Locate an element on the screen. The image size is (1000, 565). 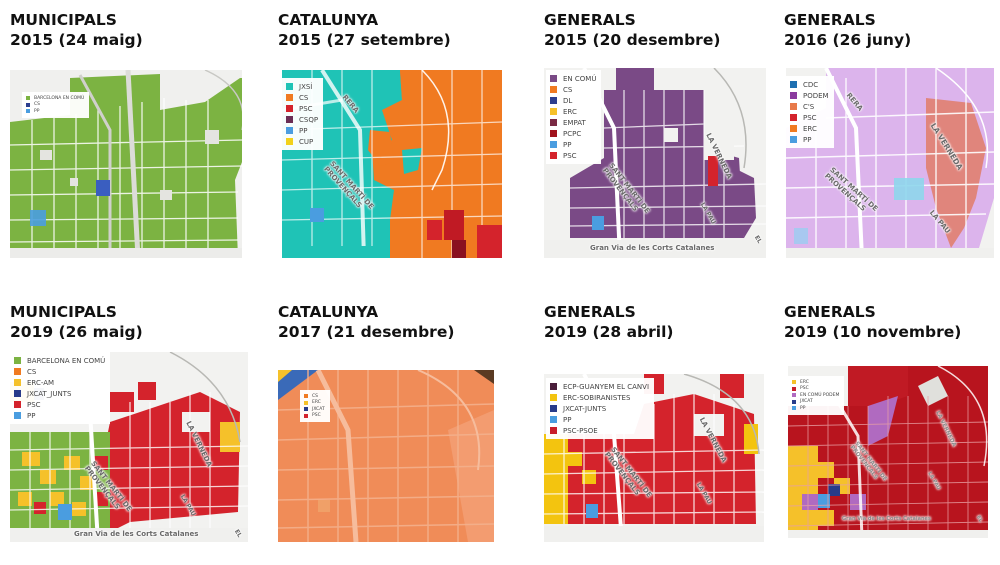
legend-item: JXCAT-JUNTS is located at coordinates (599, 408).